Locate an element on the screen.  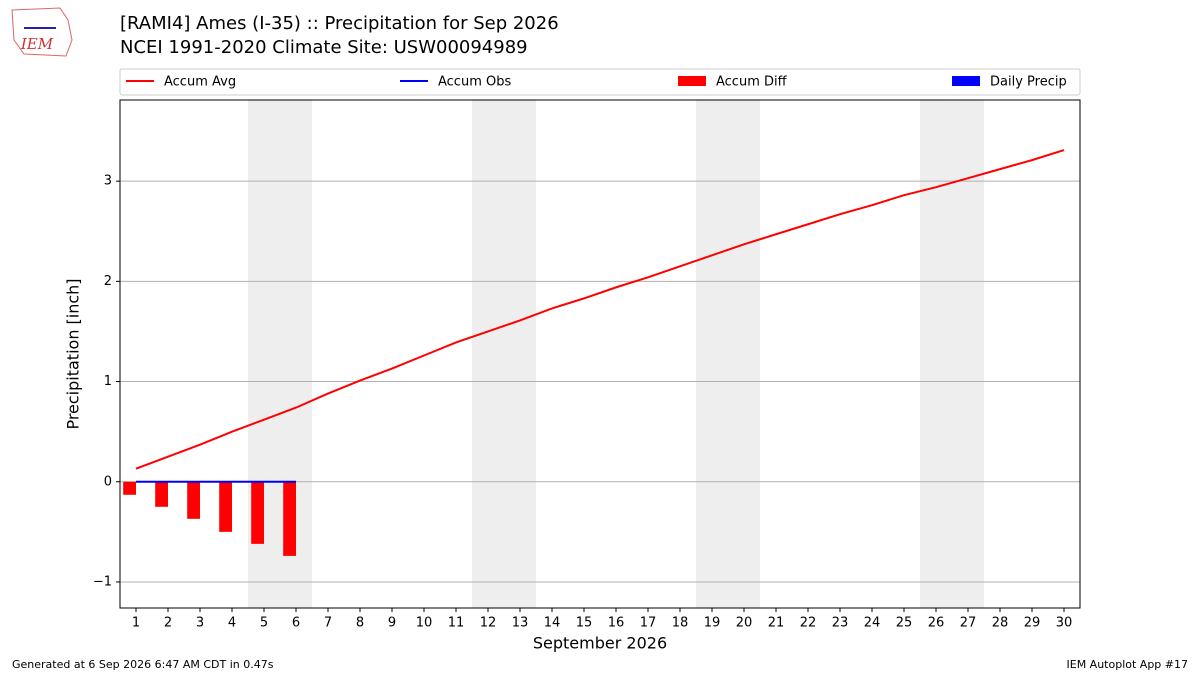
logo-text: IEM is located at coordinates (37, 44).